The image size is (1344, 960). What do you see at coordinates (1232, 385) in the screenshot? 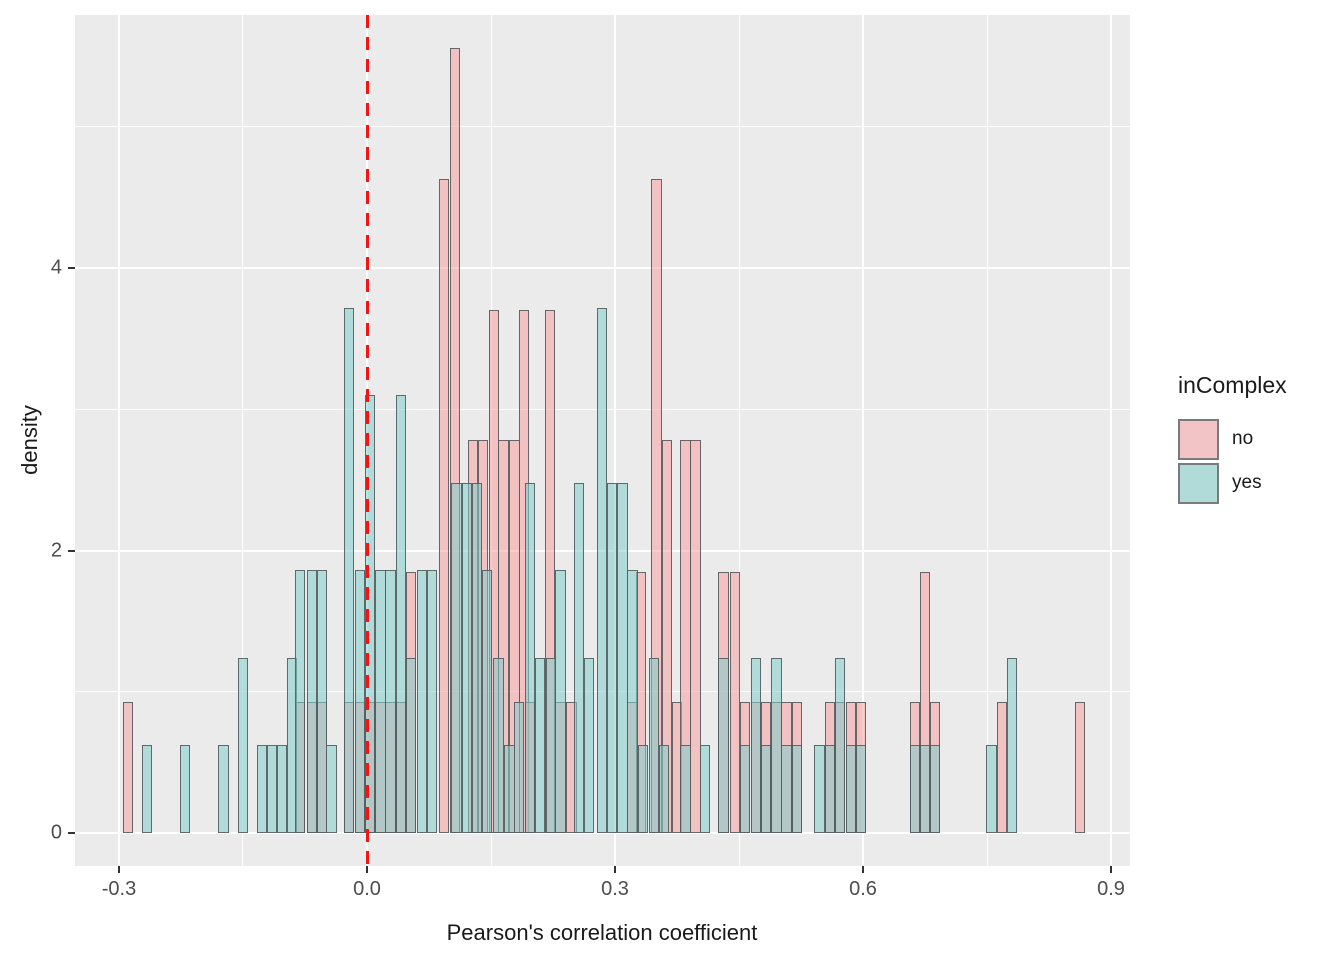
I see `legend-title: inComplex` at bounding box center [1232, 385].